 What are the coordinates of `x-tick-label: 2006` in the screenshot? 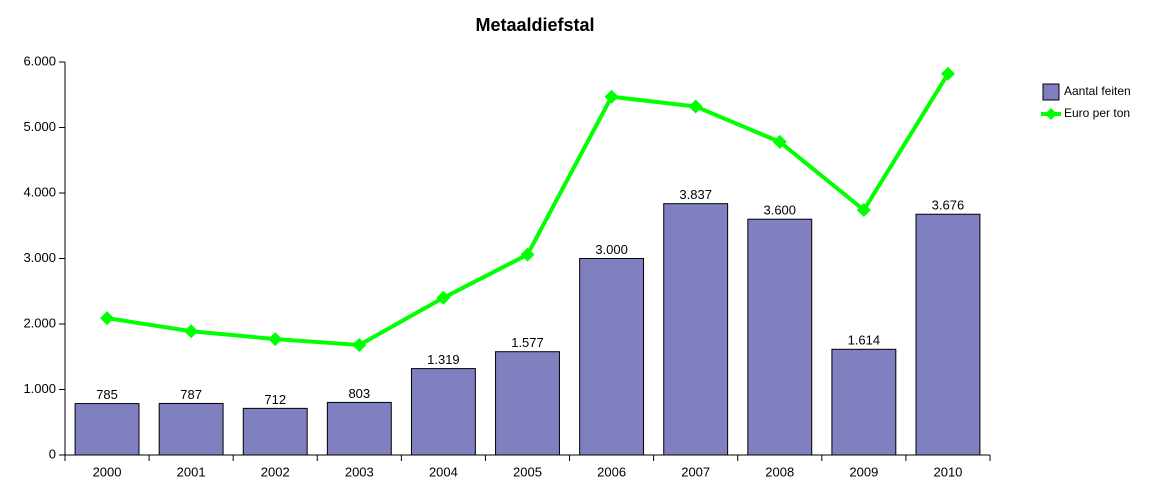 It's located at (611, 471).